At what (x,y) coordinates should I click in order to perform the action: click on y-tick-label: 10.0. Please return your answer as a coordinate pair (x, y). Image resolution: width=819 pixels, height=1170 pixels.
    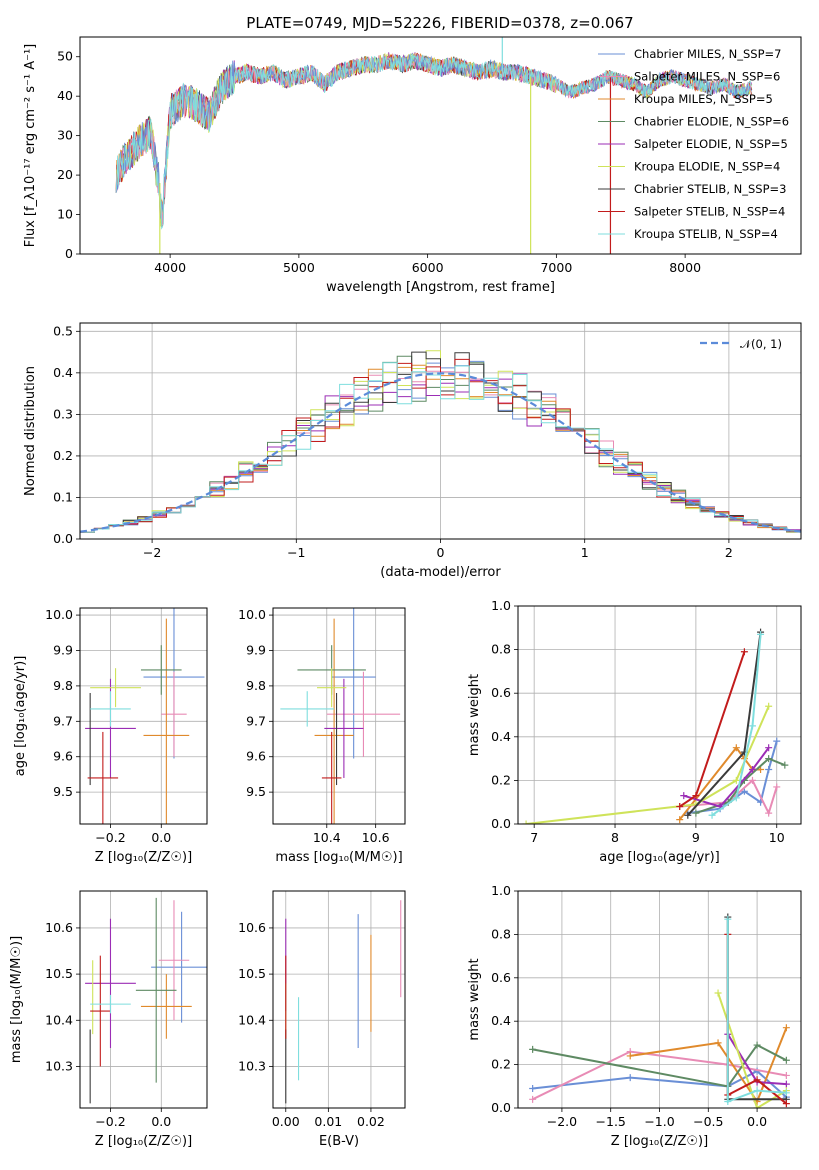
    Looking at the image, I should click on (252, 614).